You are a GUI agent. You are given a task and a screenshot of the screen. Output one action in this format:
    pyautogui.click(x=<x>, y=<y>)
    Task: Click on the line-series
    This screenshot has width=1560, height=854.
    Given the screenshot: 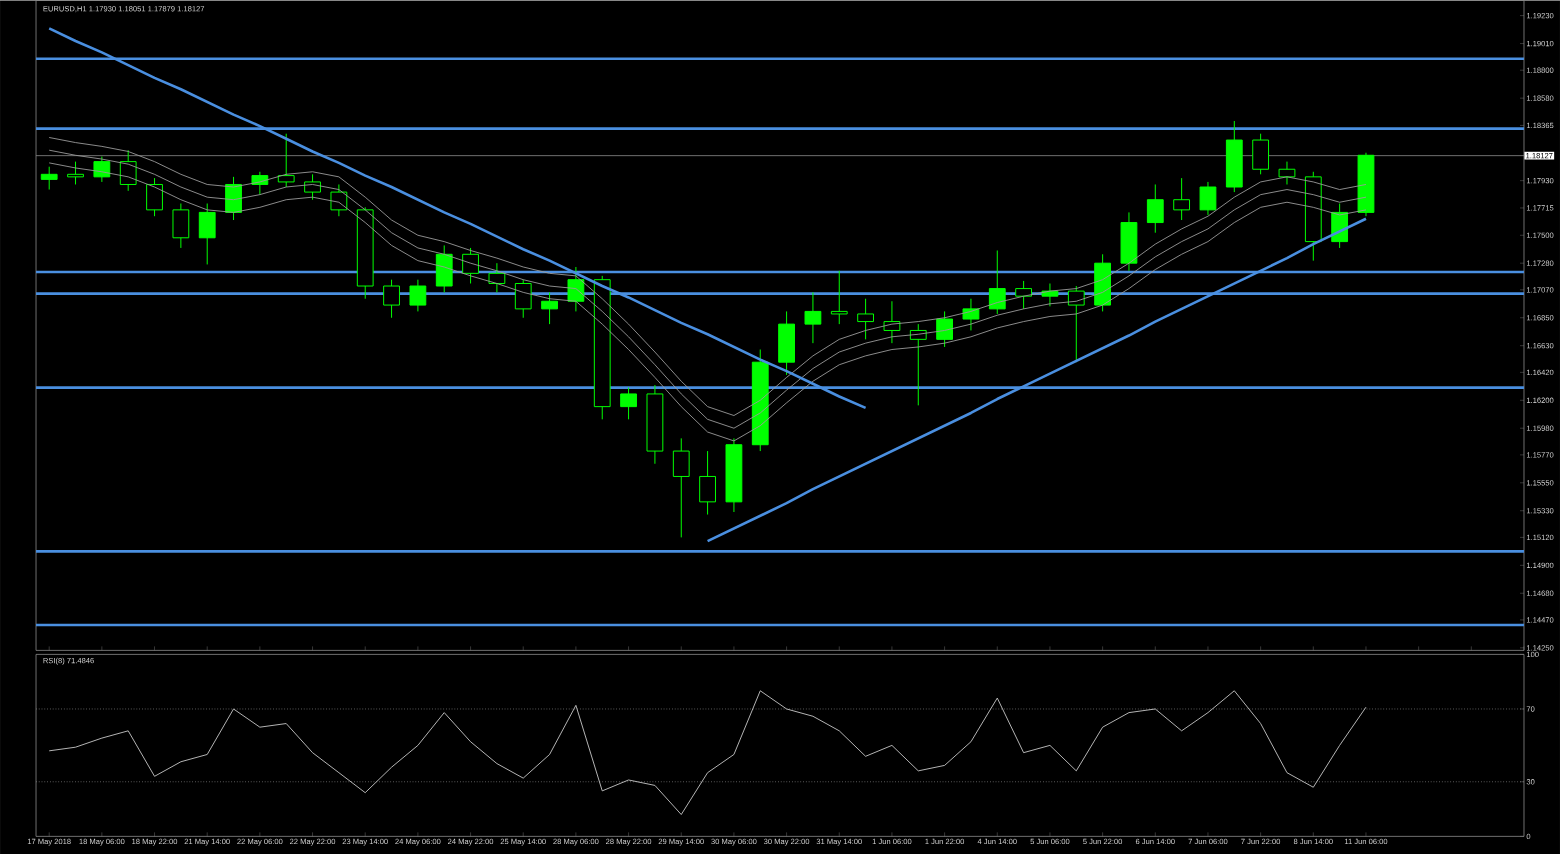 What is the action you would take?
    pyautogui.click(x=707, y=752)
    